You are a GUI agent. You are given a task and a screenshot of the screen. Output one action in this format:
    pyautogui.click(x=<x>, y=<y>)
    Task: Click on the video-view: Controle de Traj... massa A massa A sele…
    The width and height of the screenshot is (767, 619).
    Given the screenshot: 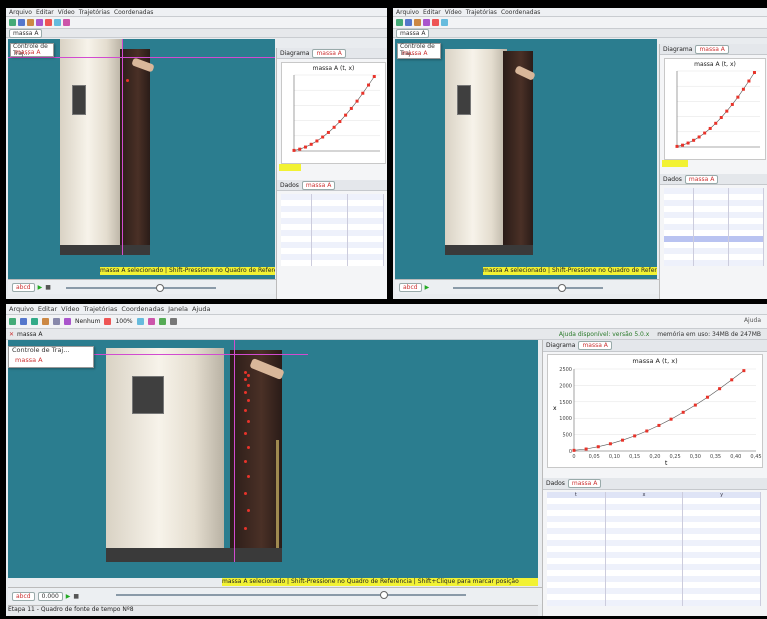 What is the action you would take?
    pyautogui.click(x=526, y=159)
    